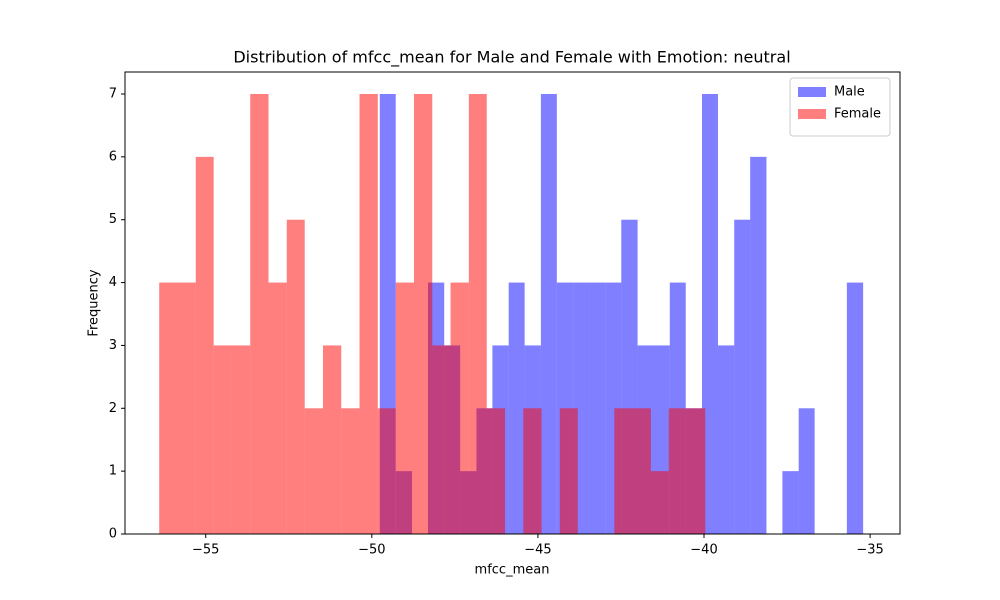 The image size is (1000, 600). I want to click on legend-label: Female, so click(857, 114).